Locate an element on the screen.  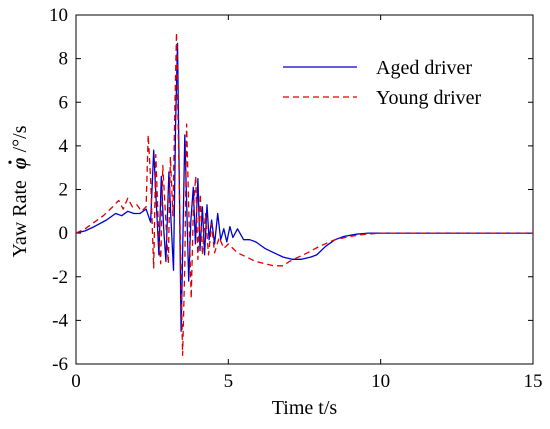
y-tick-label: 2 is located at coordinates (64, 190).